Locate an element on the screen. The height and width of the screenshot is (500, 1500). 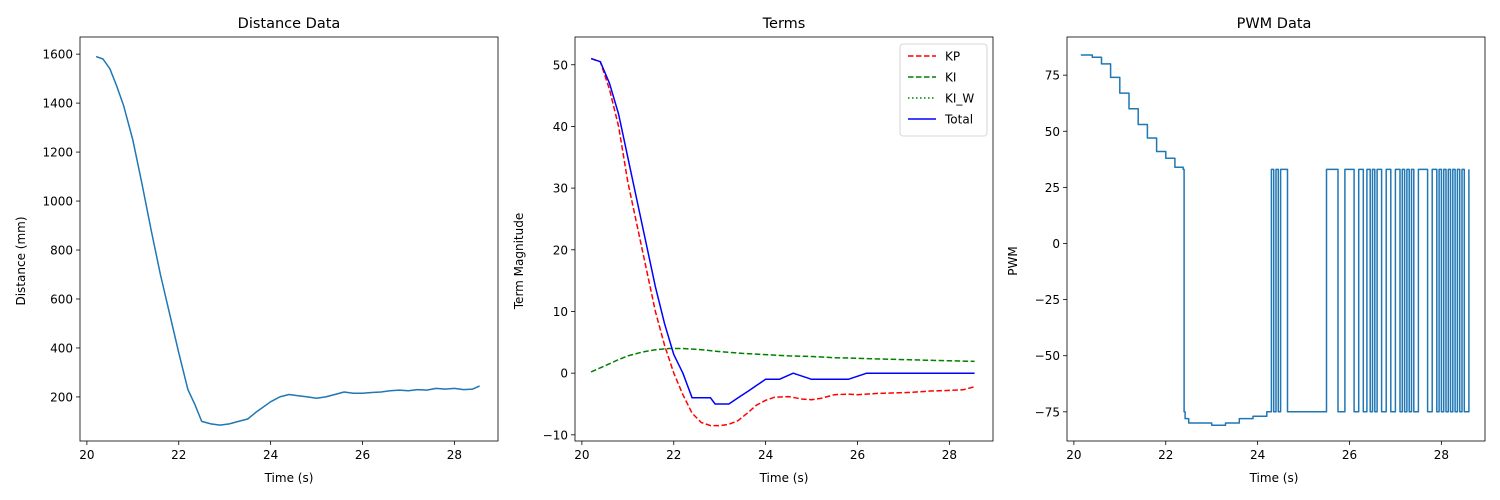
legend-label: KP is located at coordinates (952, 57).